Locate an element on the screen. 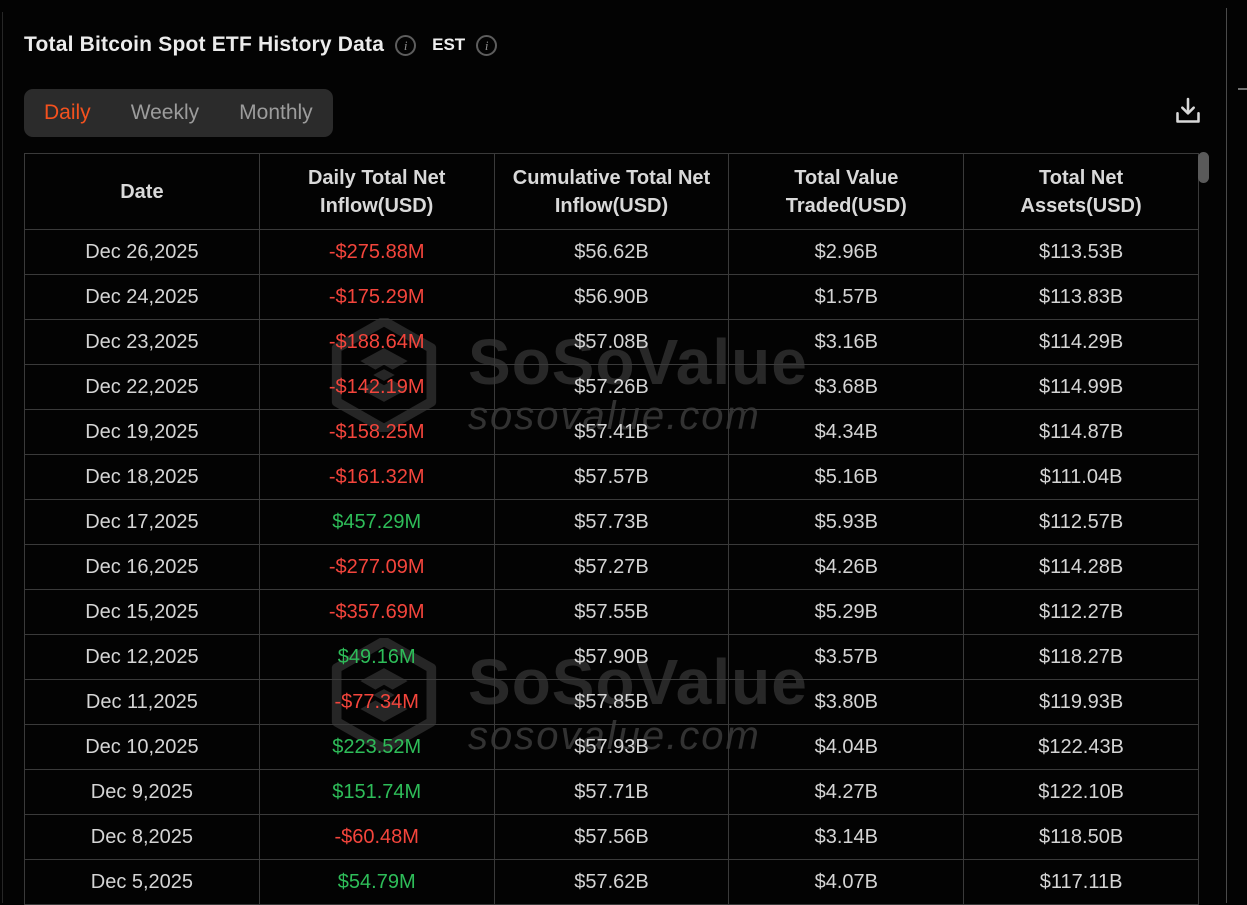  date-cell: Dec 17,2025 is located at coordinates (142, 522).